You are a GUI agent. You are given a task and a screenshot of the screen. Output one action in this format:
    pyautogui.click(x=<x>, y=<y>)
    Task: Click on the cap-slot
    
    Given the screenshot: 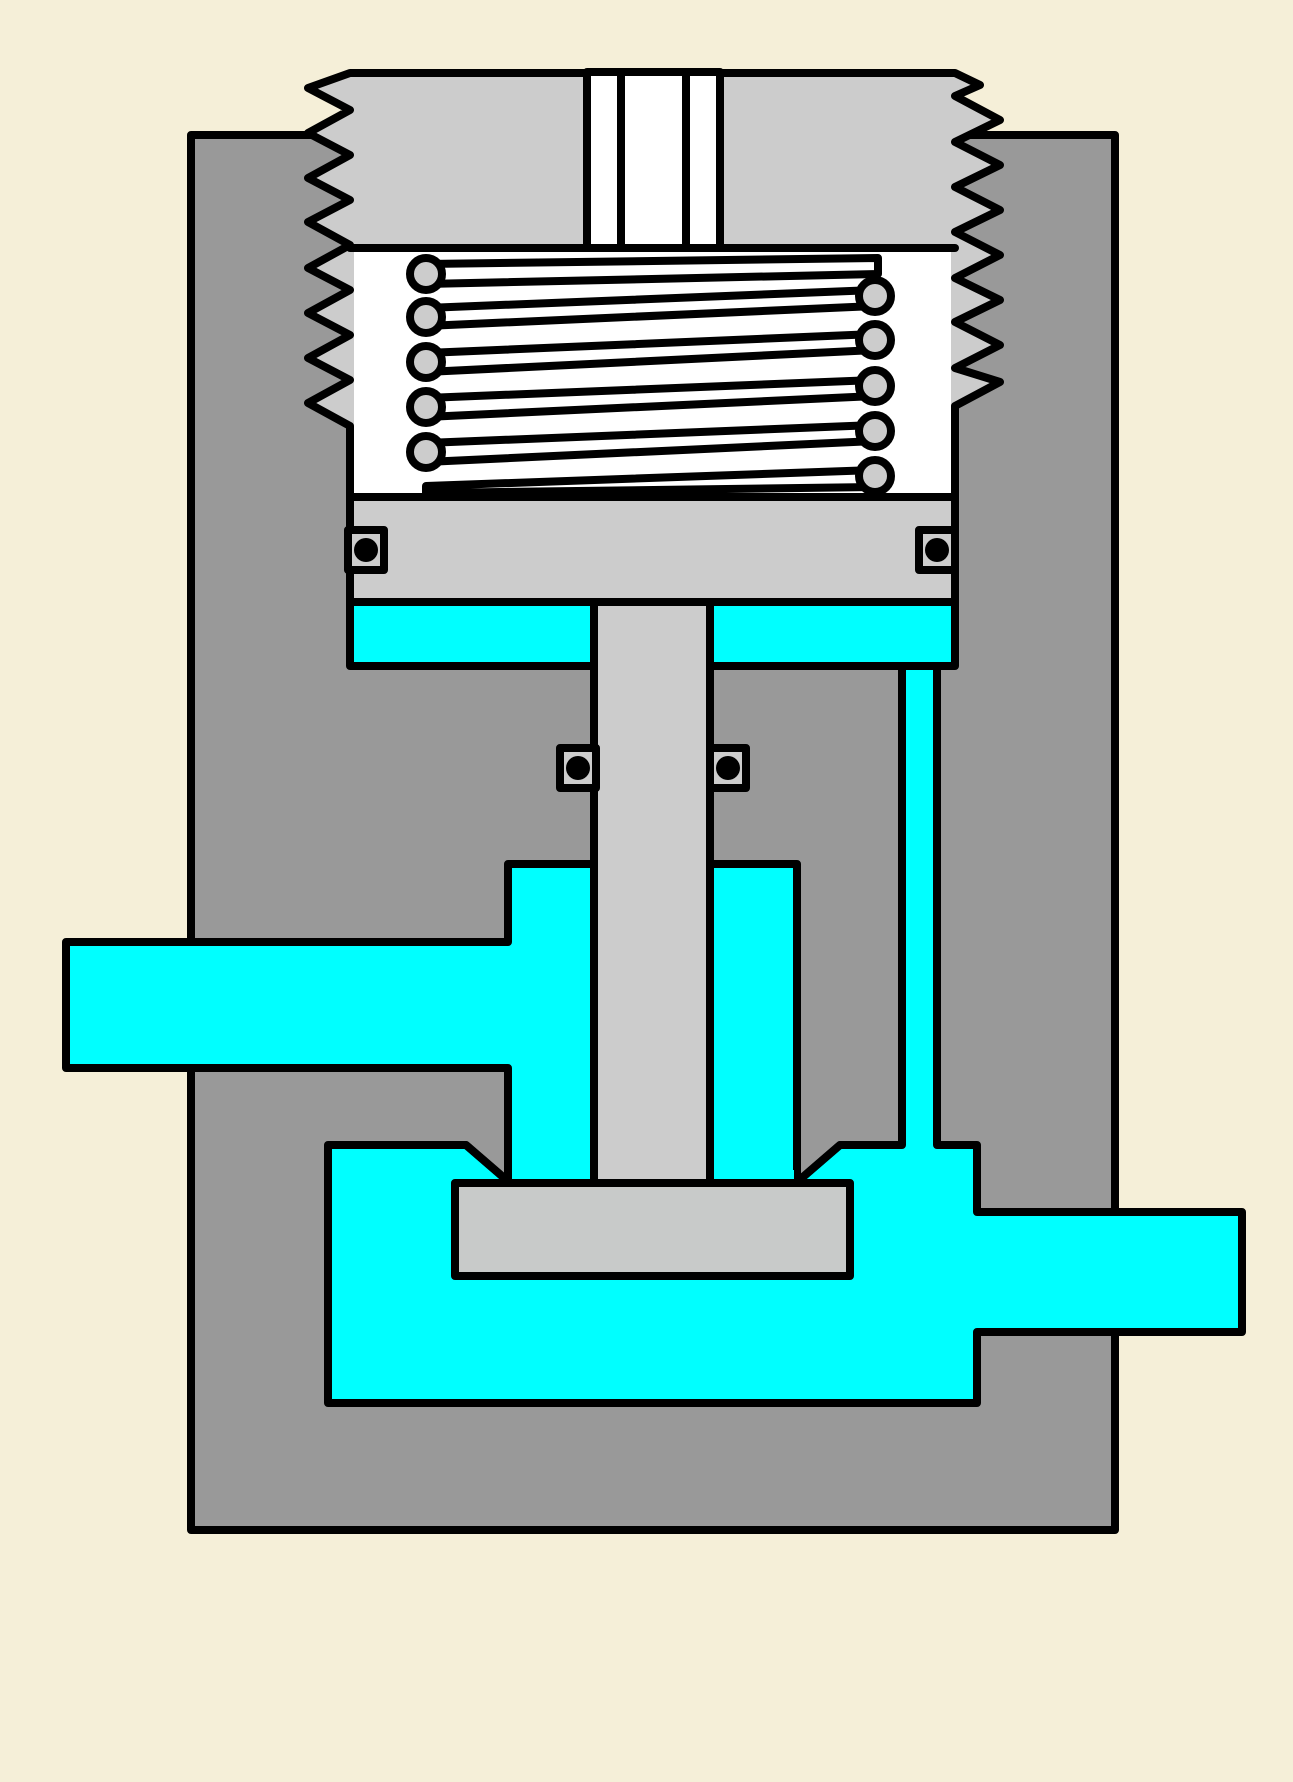 What is the action you would take?
    pyautogui.click(x=653, y=160)
    